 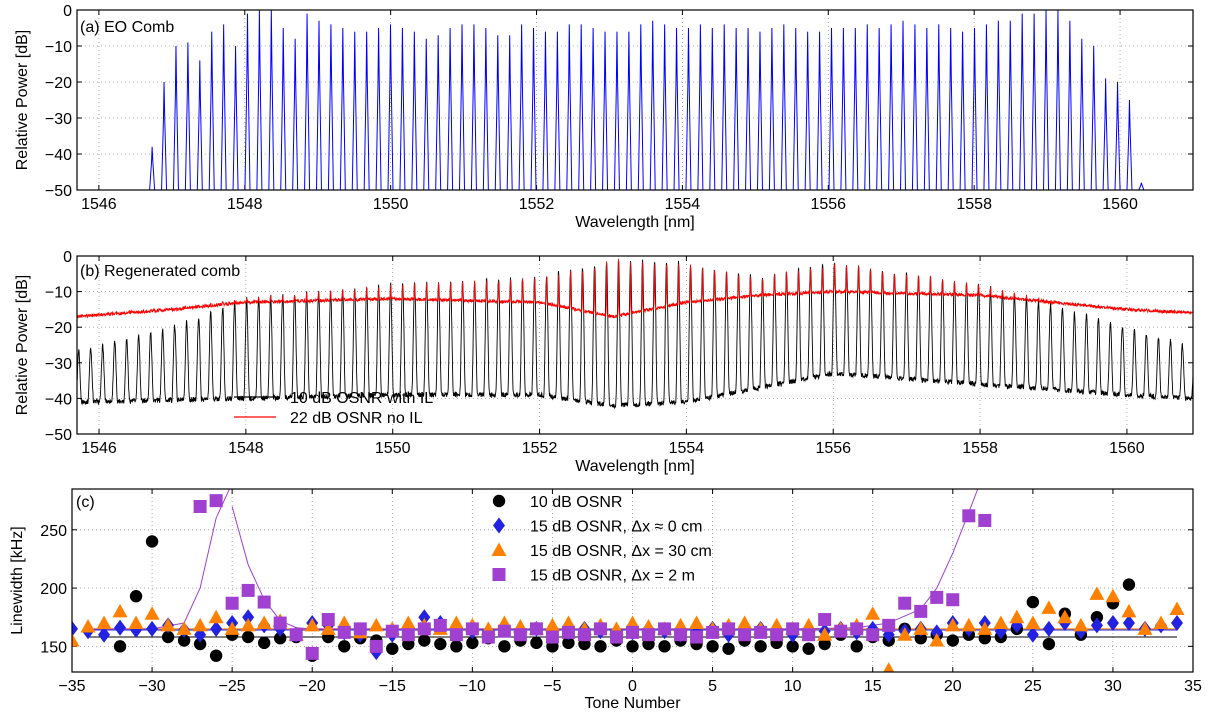 I want to click on panel-a-y-tick-label: −30, so click(x=58, y=119).